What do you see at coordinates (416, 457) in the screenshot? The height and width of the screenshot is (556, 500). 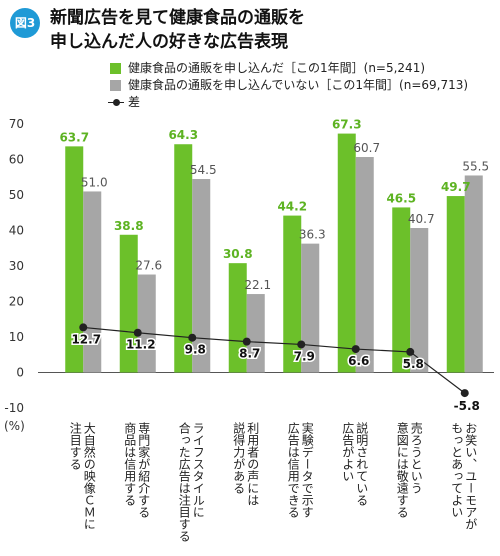 I see `x-tick-label: 売ろうという` at bounding box center [416, 457].